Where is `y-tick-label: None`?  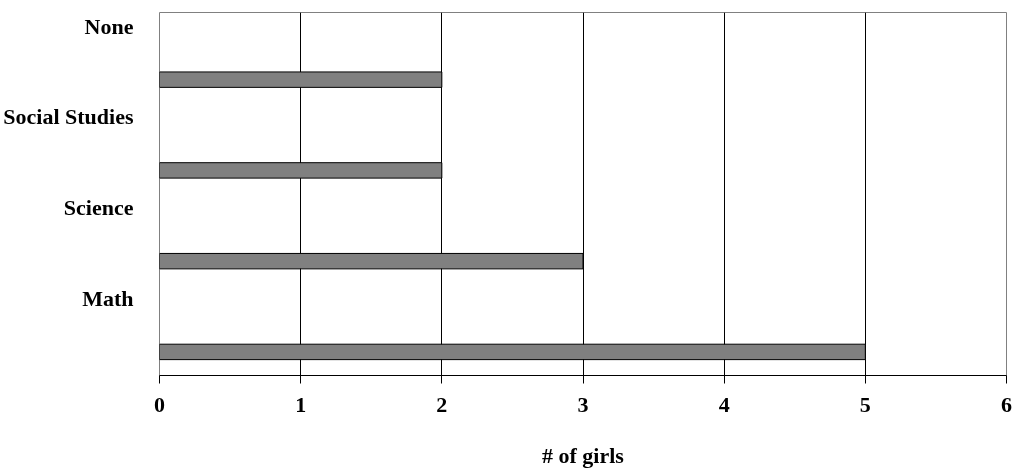 y-tick-label: None is located at coordinates (109, 26).